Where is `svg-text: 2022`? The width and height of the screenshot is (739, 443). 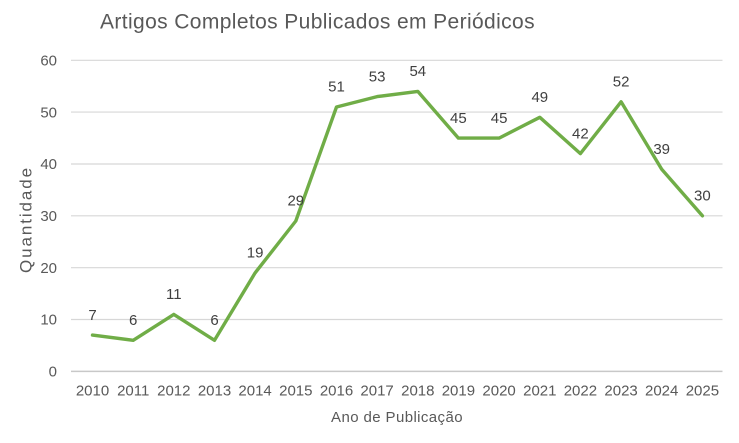 svg-text: 2022 is located at coordinates (580, 391).